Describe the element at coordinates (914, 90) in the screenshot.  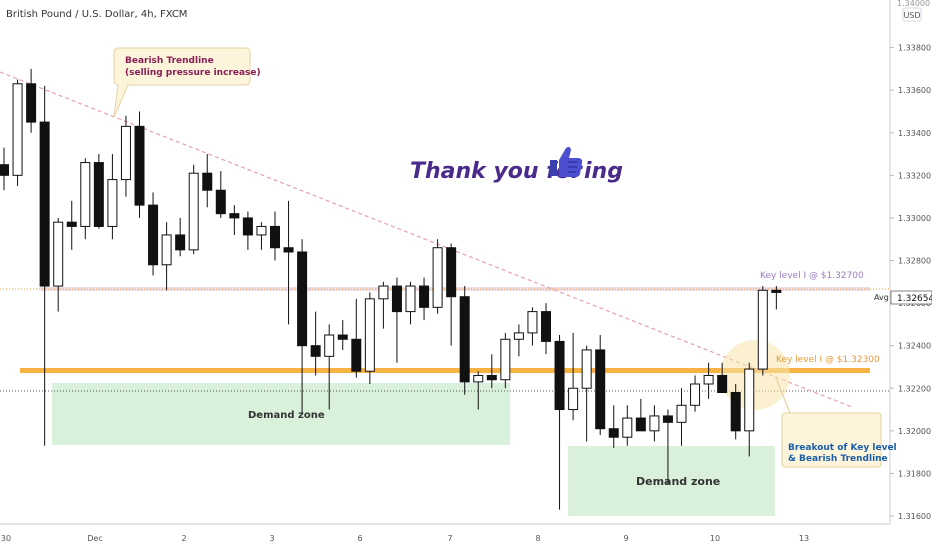
I see `y-tick-label: 1.33600` at that location.